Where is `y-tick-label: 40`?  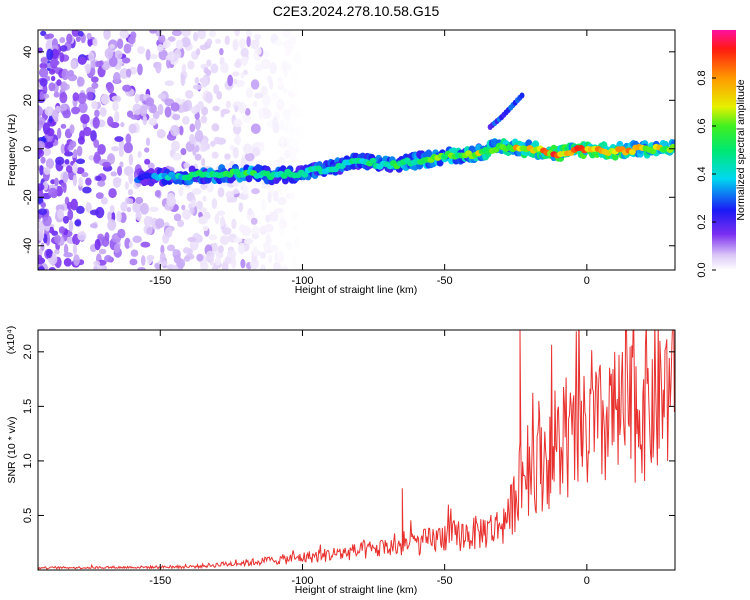
y-tick-label: 40 is located at coordinates (28, 52).